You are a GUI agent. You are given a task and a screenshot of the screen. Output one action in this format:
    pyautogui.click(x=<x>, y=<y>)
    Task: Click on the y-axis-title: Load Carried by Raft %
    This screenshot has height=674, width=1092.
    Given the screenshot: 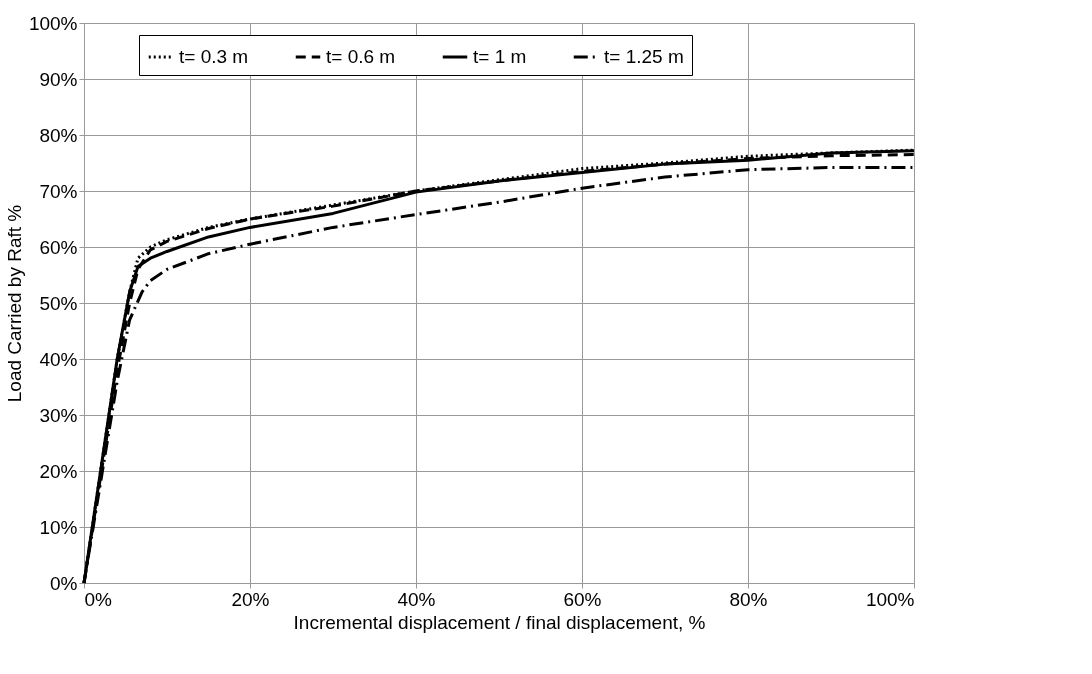 What is the action you would take?
    pyautogui.click(x=14, y=303)
    